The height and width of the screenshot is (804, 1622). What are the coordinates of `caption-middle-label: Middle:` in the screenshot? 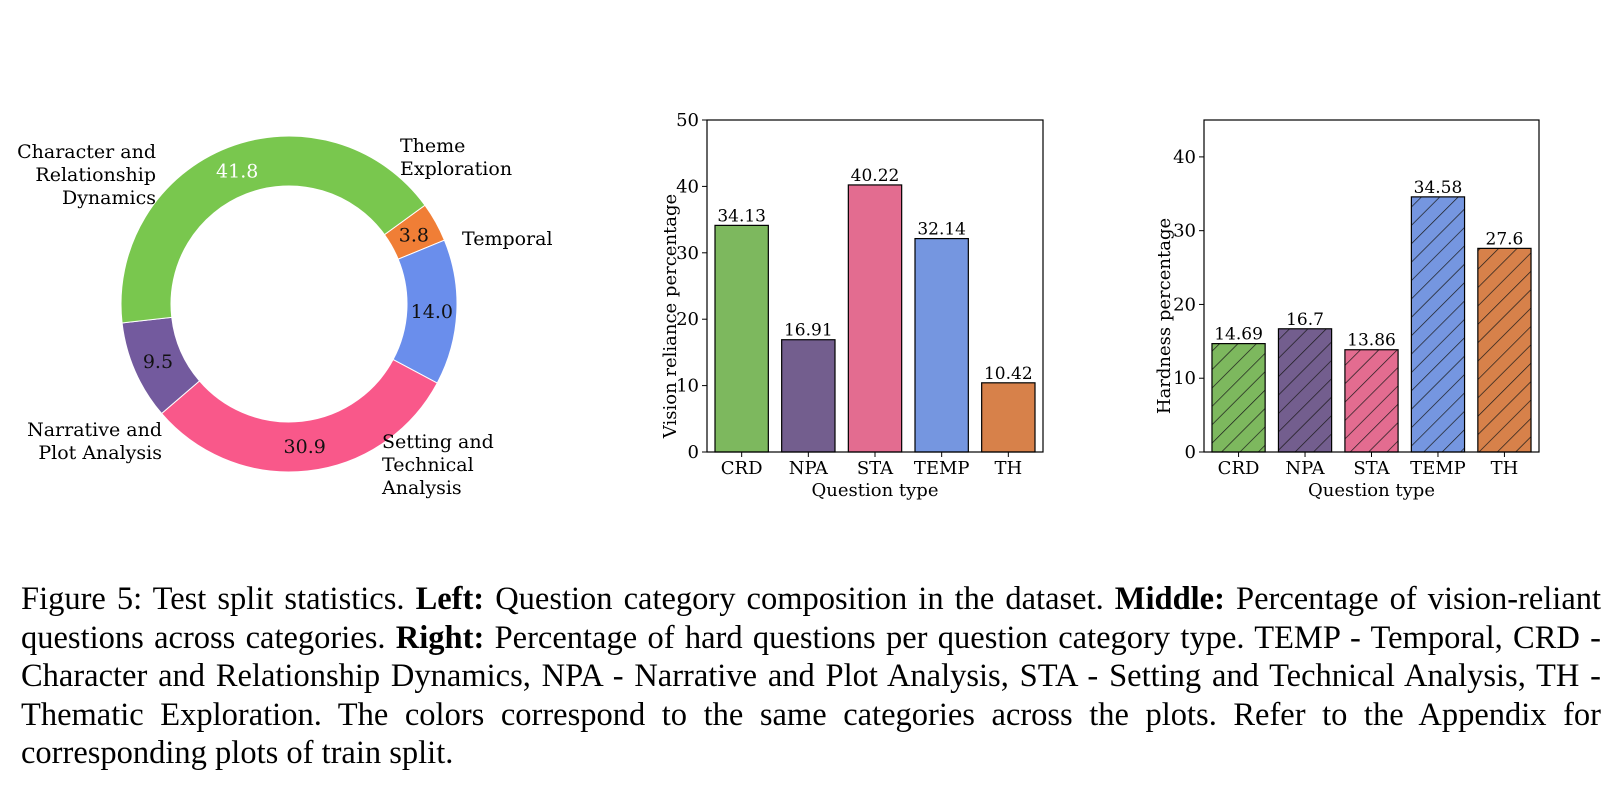 It's located at (1169, 599).